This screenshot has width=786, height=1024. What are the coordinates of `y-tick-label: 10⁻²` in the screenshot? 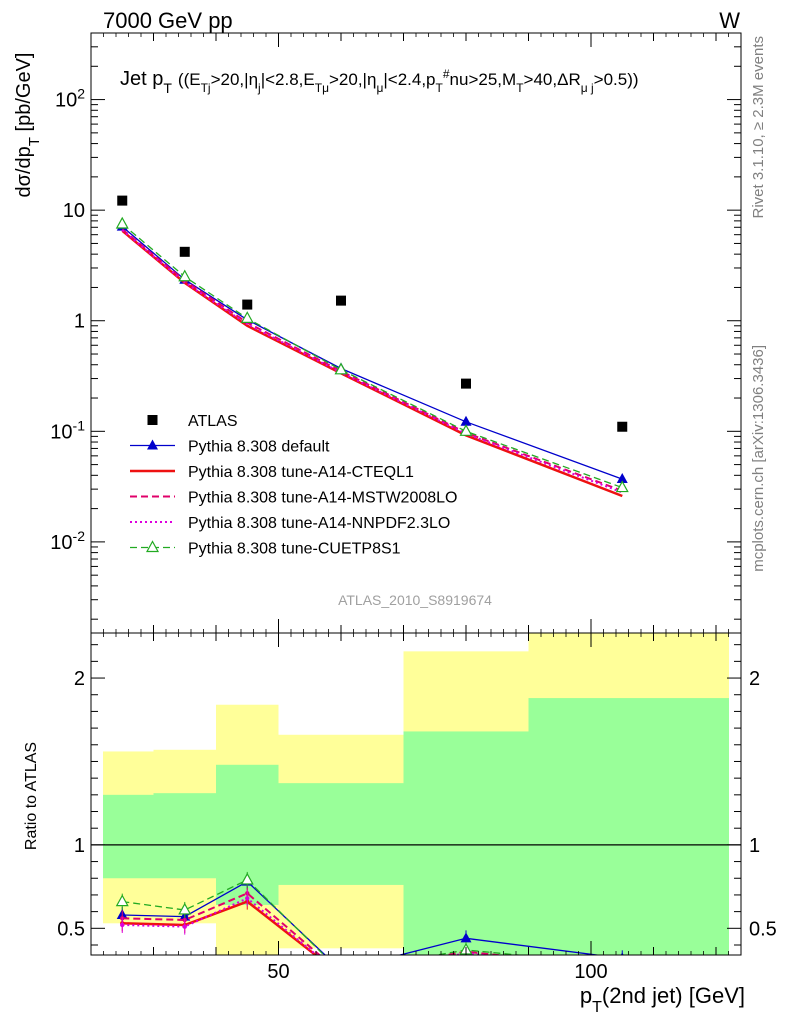 It's located at (67, 541).